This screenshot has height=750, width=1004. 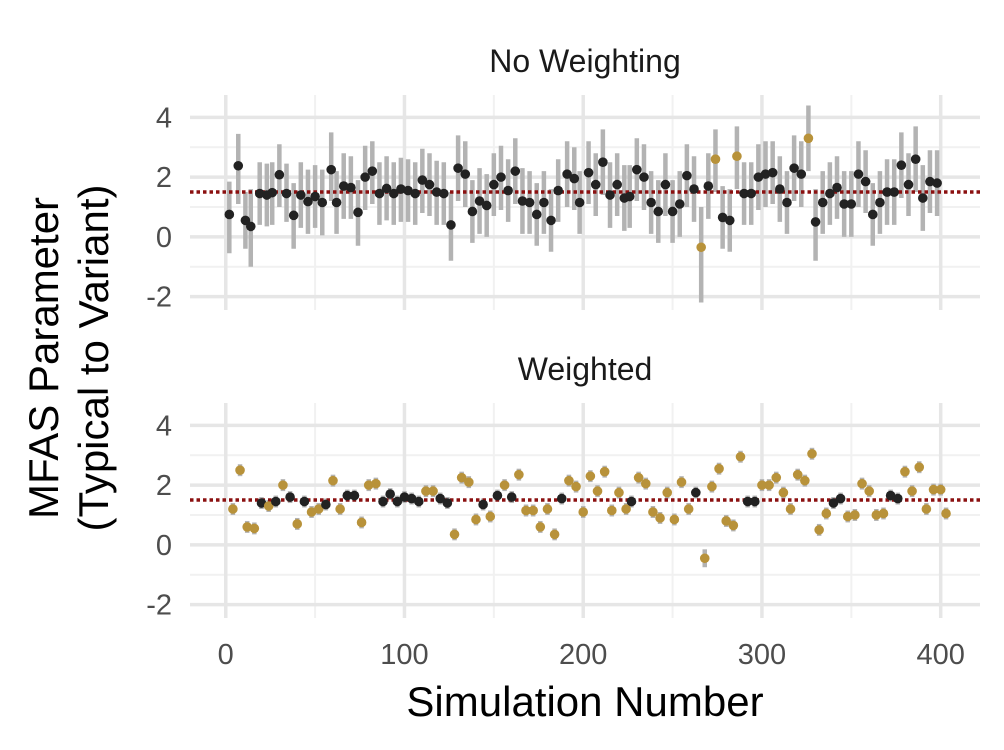 I want to click on panel-title: No Weighting, so click(x=585, y=61).